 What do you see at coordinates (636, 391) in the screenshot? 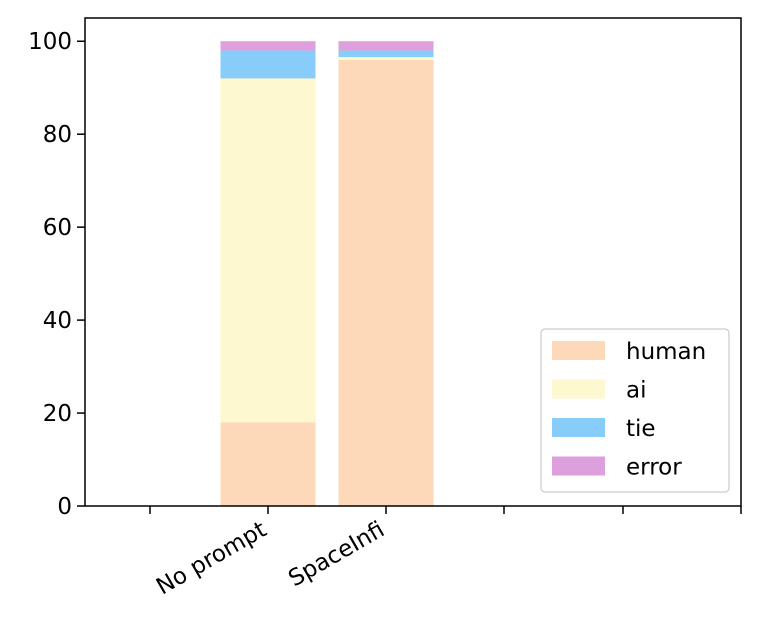
I see `legend-label-ai: ai` at bounding box center [636, 391].